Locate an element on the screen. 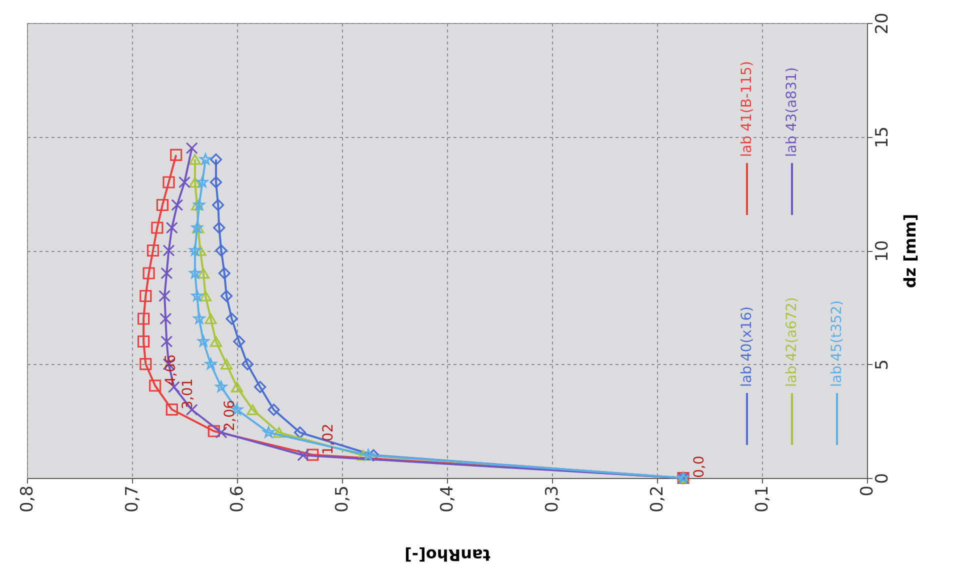 The image size is (978, 584). x-tick-label: 0,5 is located at coordinates (342, 499).